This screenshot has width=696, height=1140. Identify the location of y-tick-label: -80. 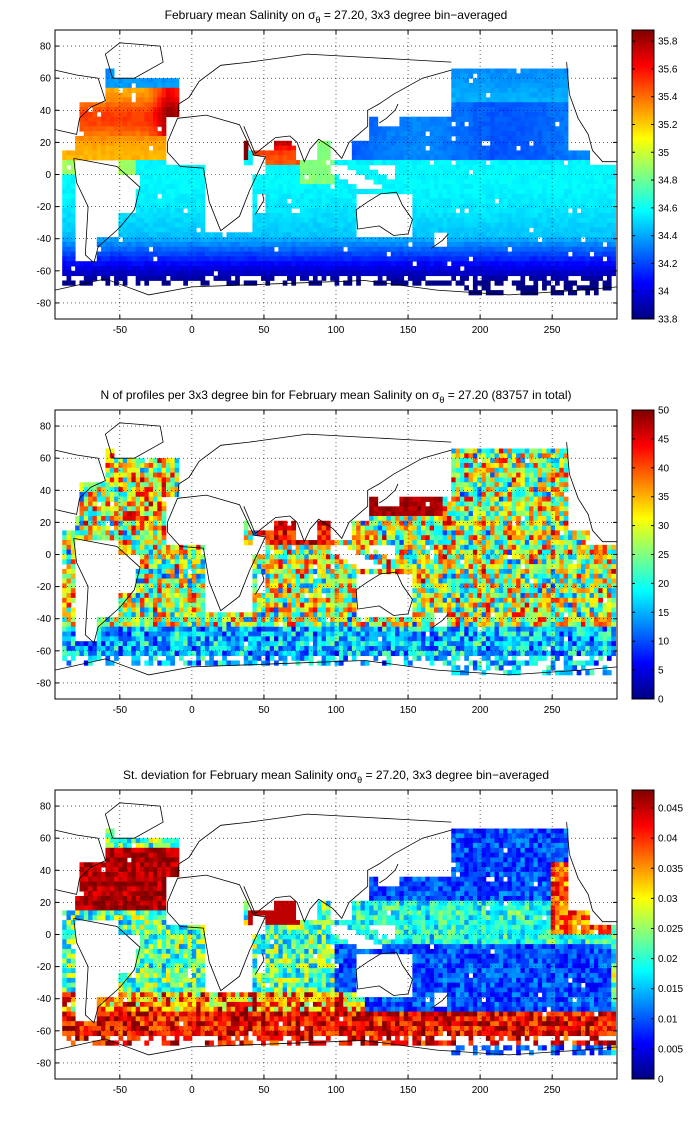
(44, 303).